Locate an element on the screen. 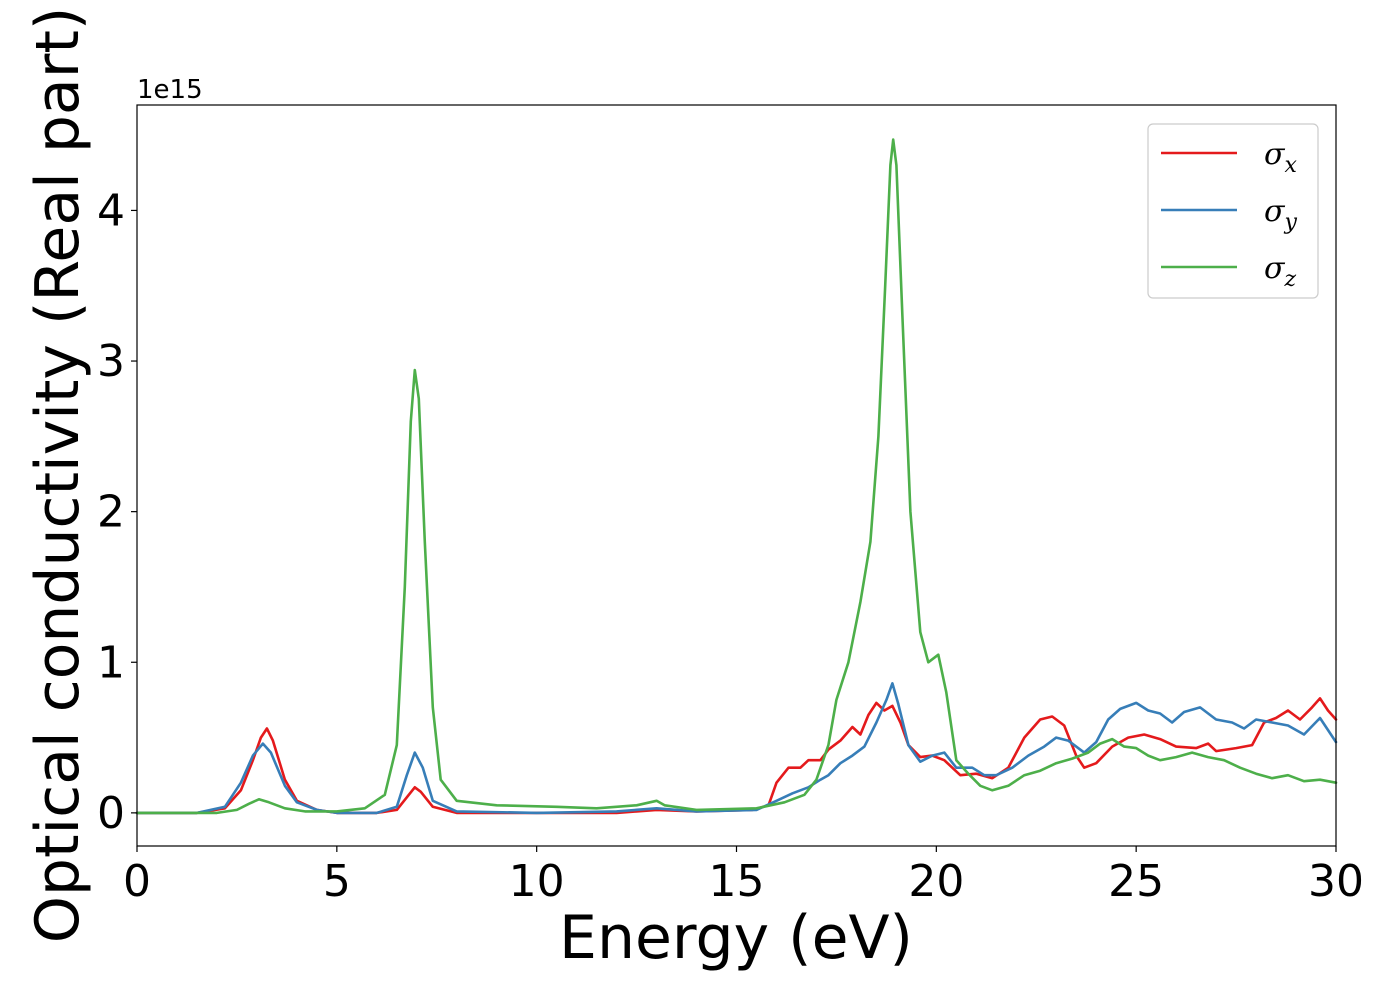 The image size is (1400, 1000). x-tick-label: 10 is located at coordinates (537, 881).